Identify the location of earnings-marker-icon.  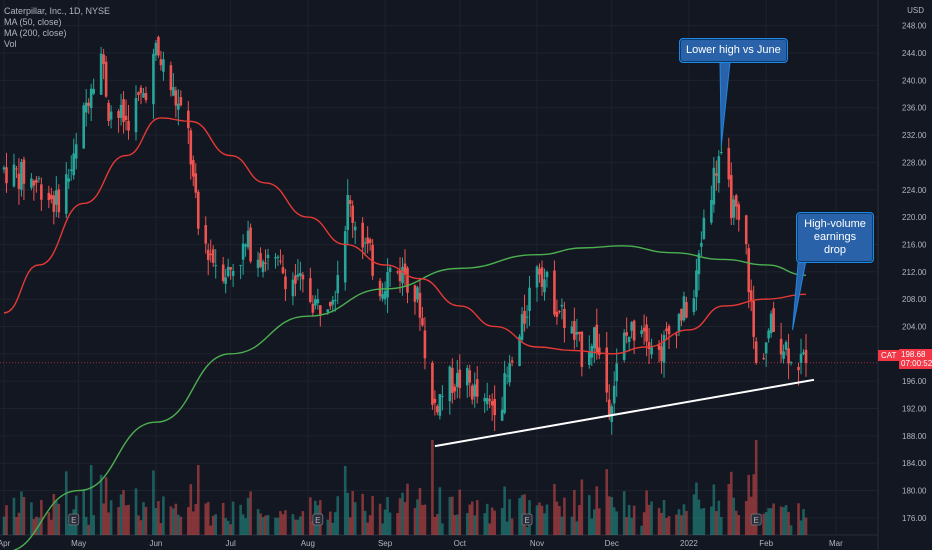
(74, 519).